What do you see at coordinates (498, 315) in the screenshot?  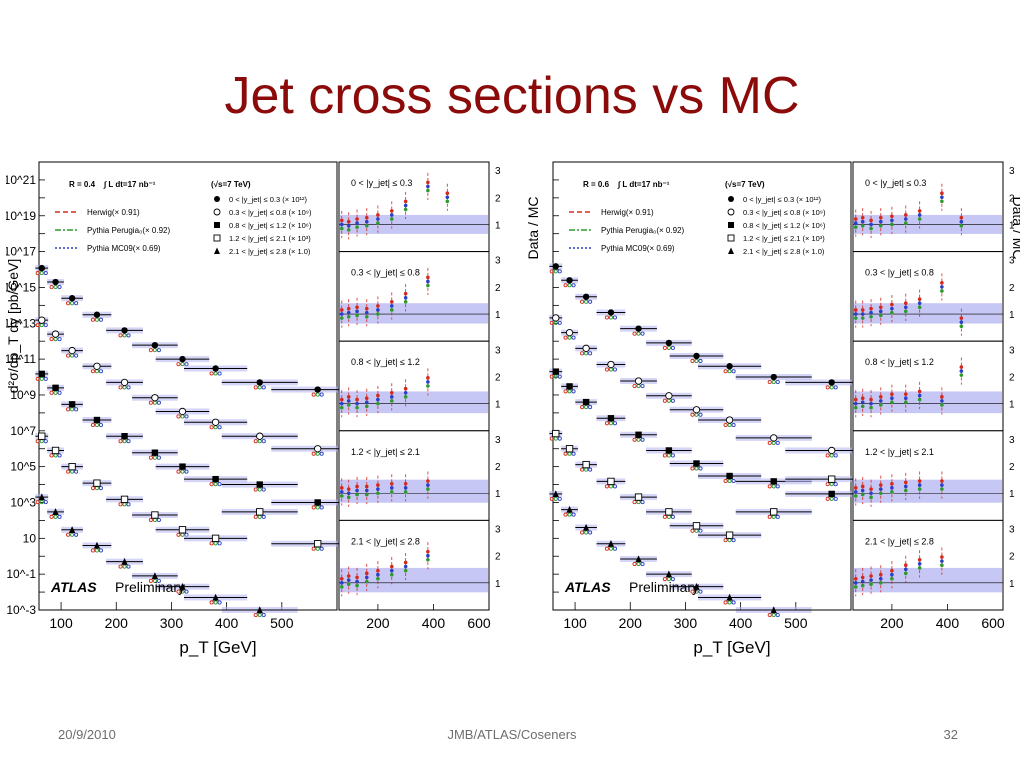 I see `ratio-y-tick-label: 1` at bounding box center [498, 315].